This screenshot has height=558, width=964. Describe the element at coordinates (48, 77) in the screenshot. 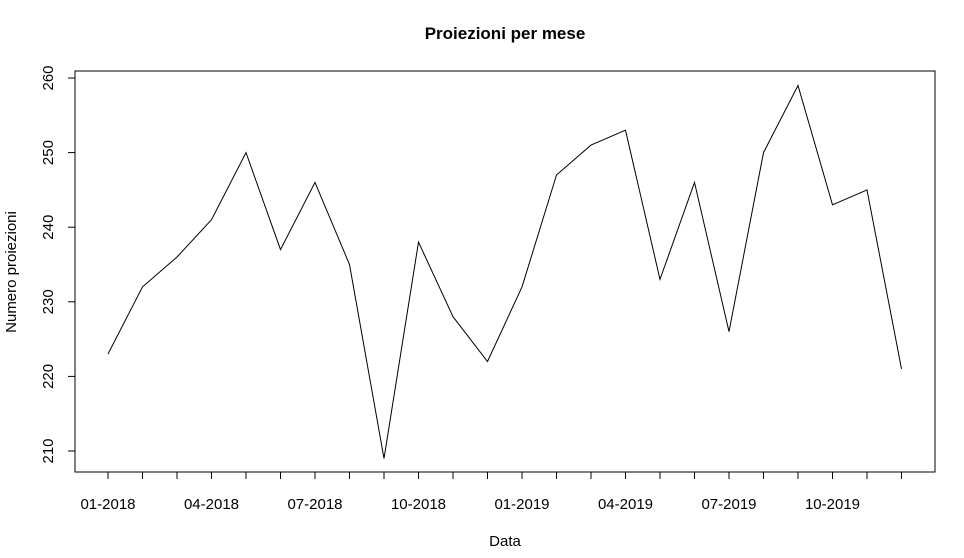

I see `y-tick-label: 260` at that location.